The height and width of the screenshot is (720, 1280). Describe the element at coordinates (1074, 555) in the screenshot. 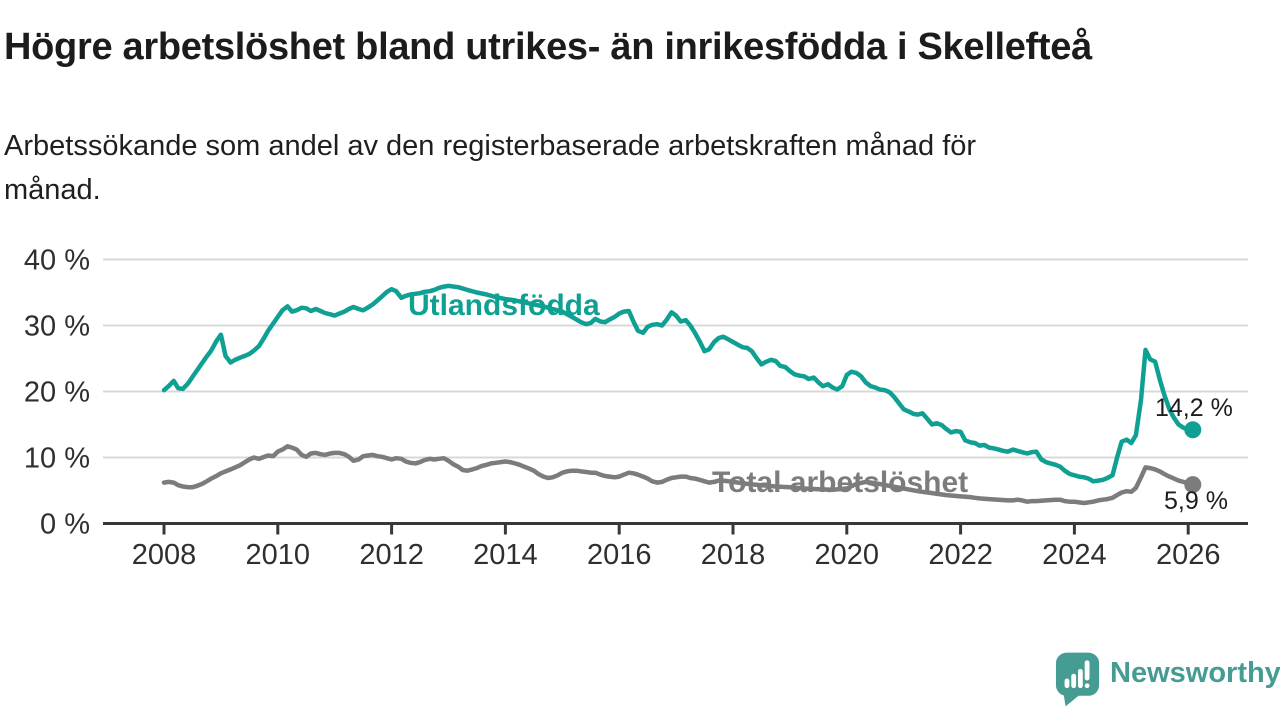

I see `x-axis-tick-label: 2024` at that location.